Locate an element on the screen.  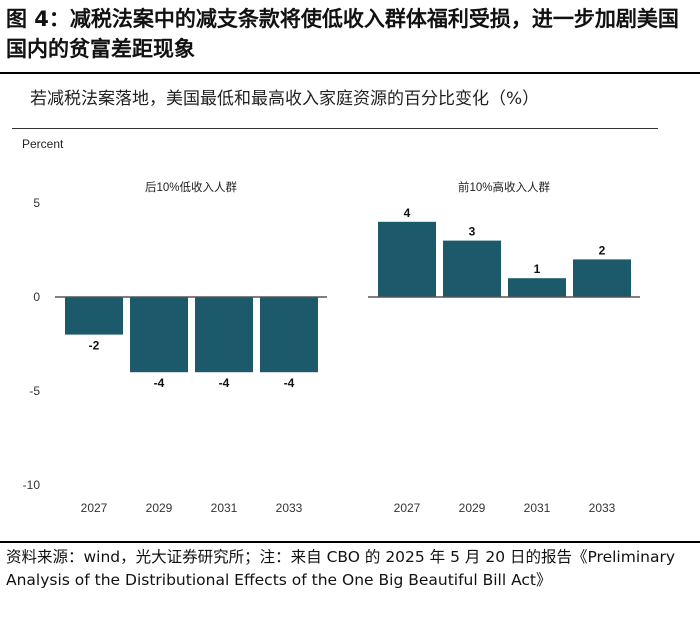
data-label: -2 is located at coordinates (94, 346).